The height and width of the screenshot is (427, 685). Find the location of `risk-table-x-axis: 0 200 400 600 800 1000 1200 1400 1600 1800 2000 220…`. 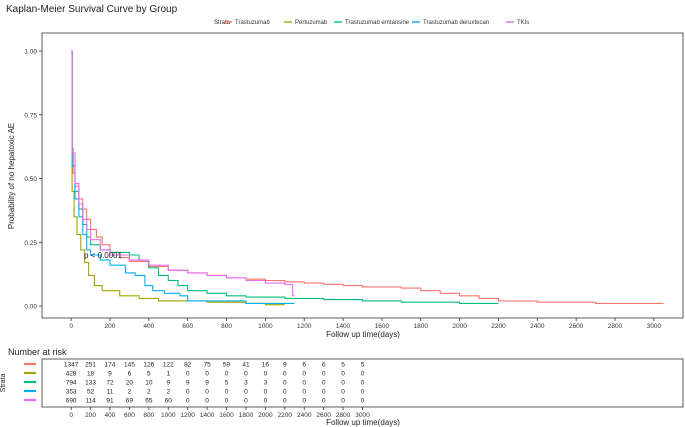

risk-table-x-axis: 0 200 400 600 800 1000 1200 1400 1600 1800 2000 220… is located at coordinates (219, 413).